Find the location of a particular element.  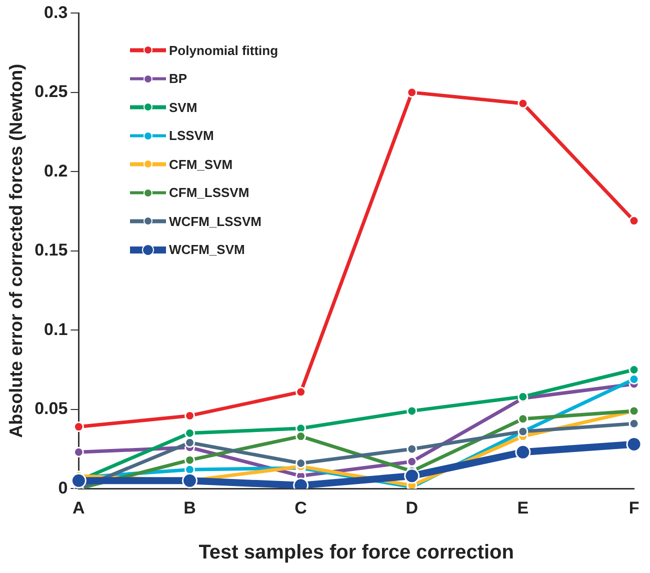

y-tick-label: 0 is located at coordinates (63, 488).